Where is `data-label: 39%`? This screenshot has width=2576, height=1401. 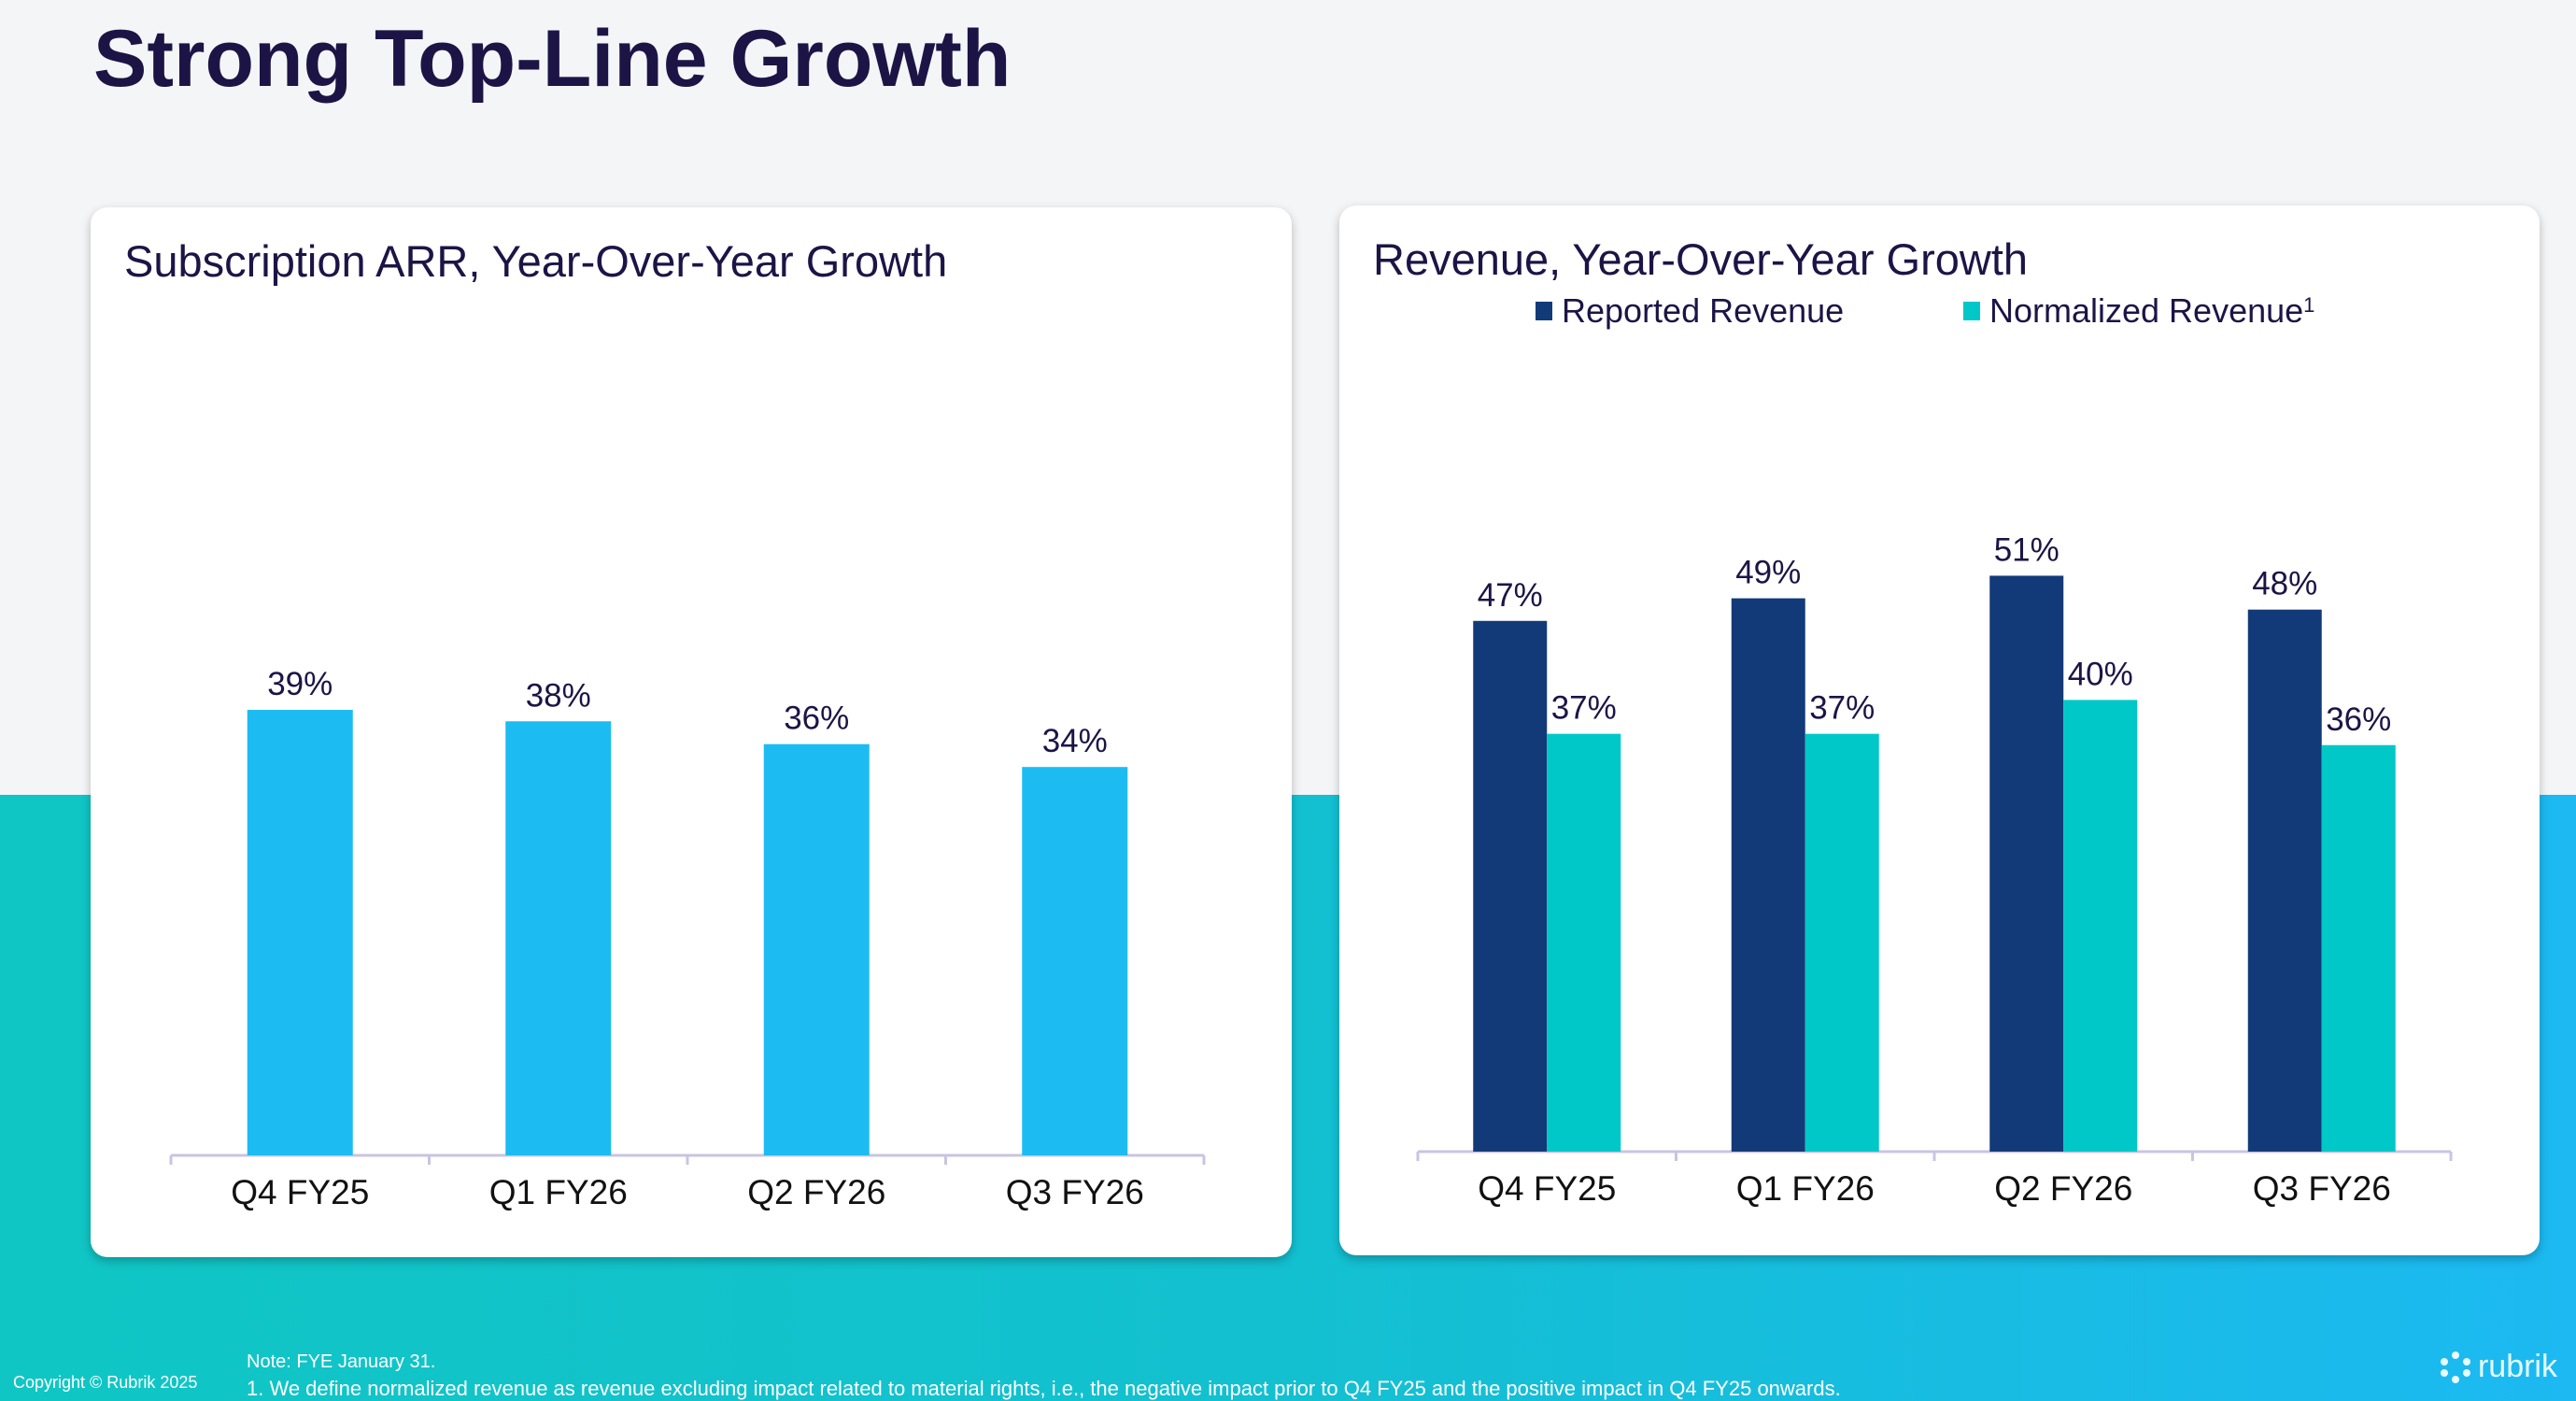
data-label: 39% is located at coordinates (300, 684).